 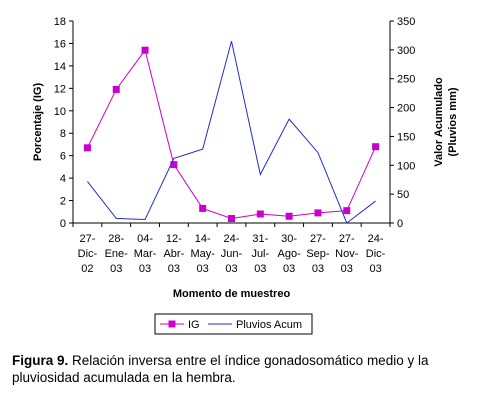 I want to click on right-y-axis-title-line-1: Valor Acumulado, so click(x=439, y=122).